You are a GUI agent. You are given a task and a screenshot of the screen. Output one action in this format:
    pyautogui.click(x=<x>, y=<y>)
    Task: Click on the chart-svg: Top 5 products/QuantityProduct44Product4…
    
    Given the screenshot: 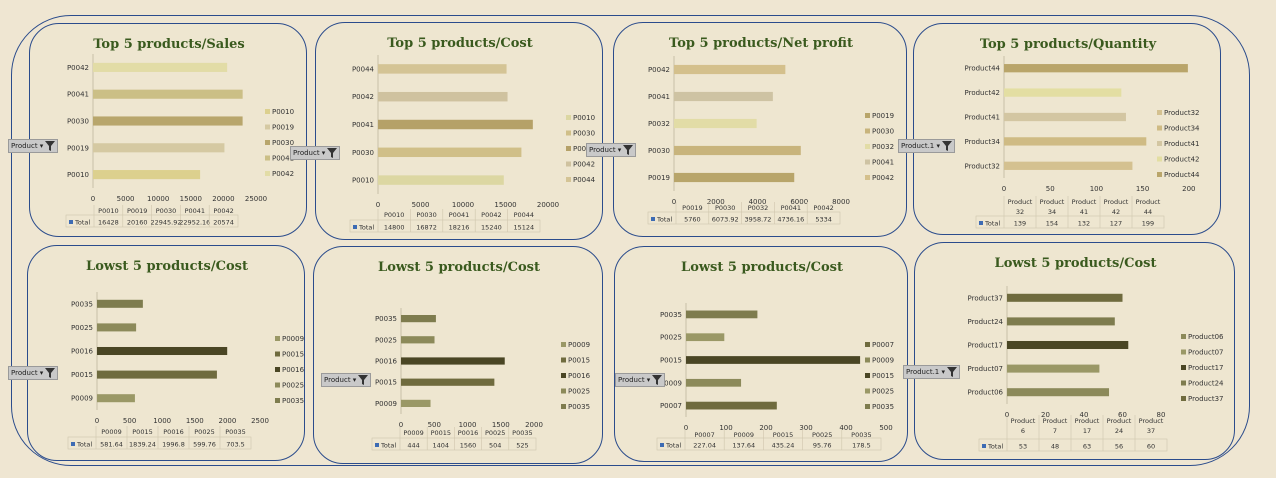 What is the action you would take?
    pyautogui.click(x=1082, y=133)
    